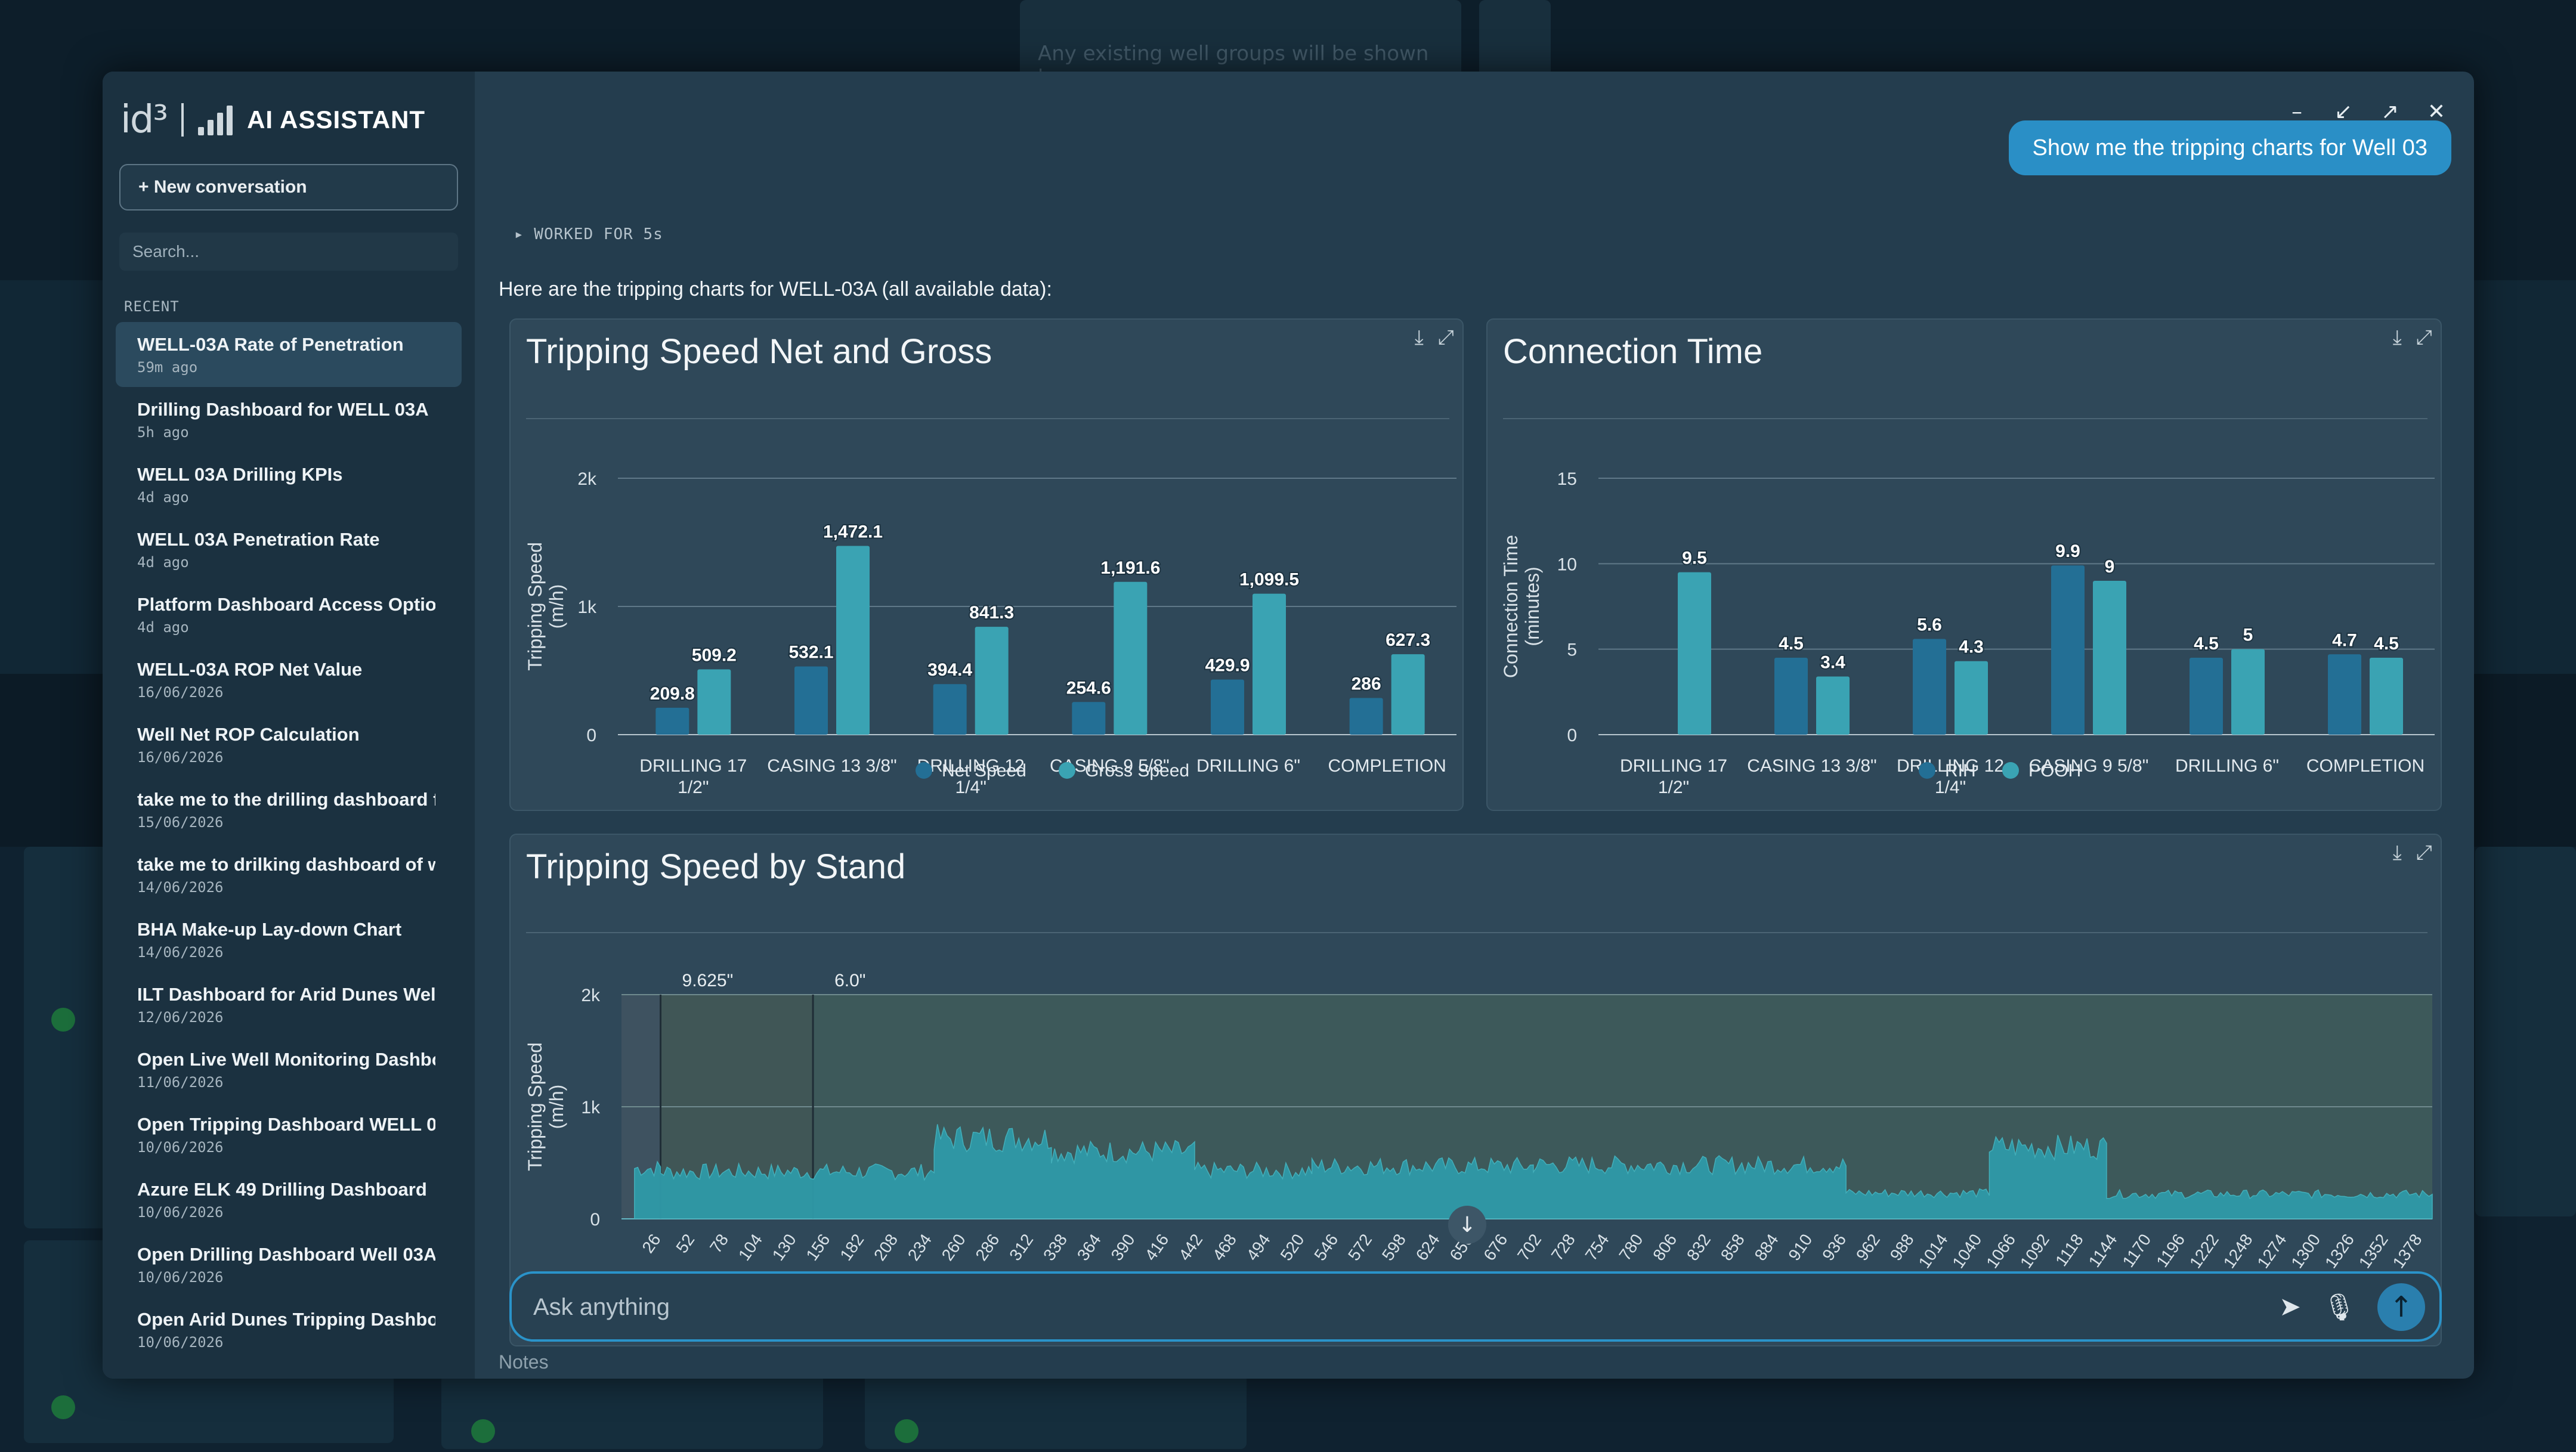 This screenshot has height=1452, width=2576. I want to click on x-tick-label: 572, so click(1359, 1247).